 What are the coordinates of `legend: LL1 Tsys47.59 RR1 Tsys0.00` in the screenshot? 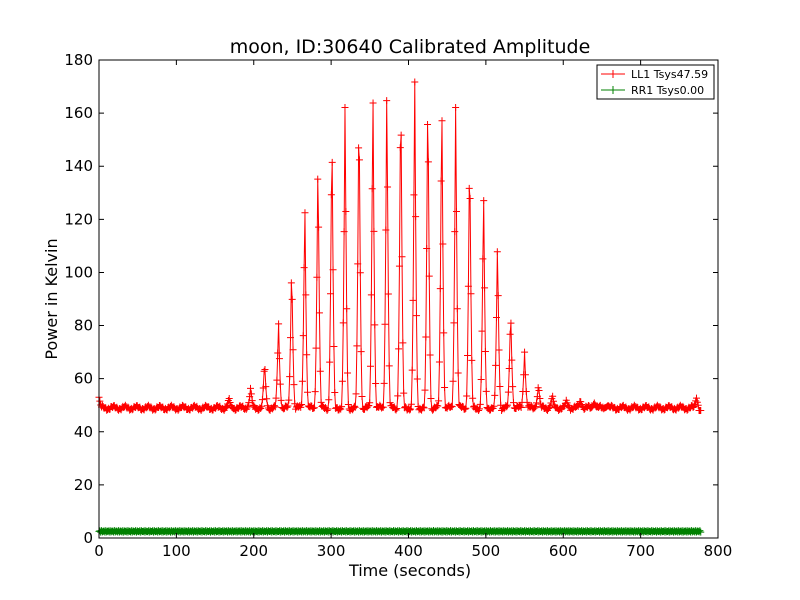 It's located at (655, 82).